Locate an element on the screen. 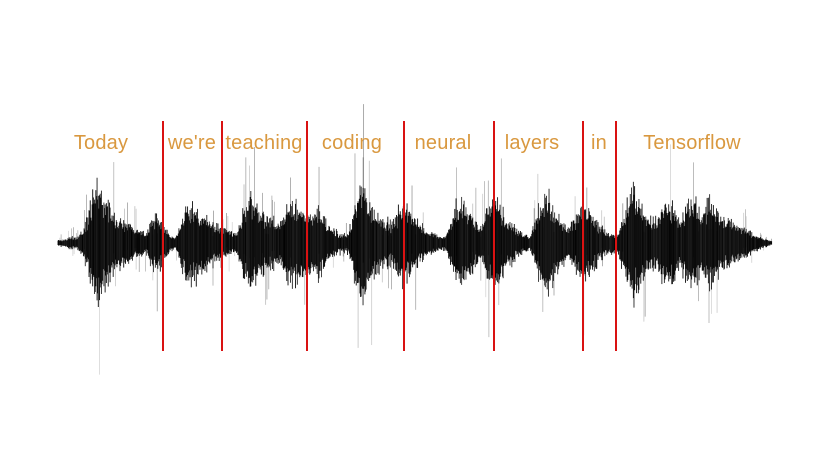 This screenshot has height=461, width=820. word-label-in: in is located at coordinates (599, 143).